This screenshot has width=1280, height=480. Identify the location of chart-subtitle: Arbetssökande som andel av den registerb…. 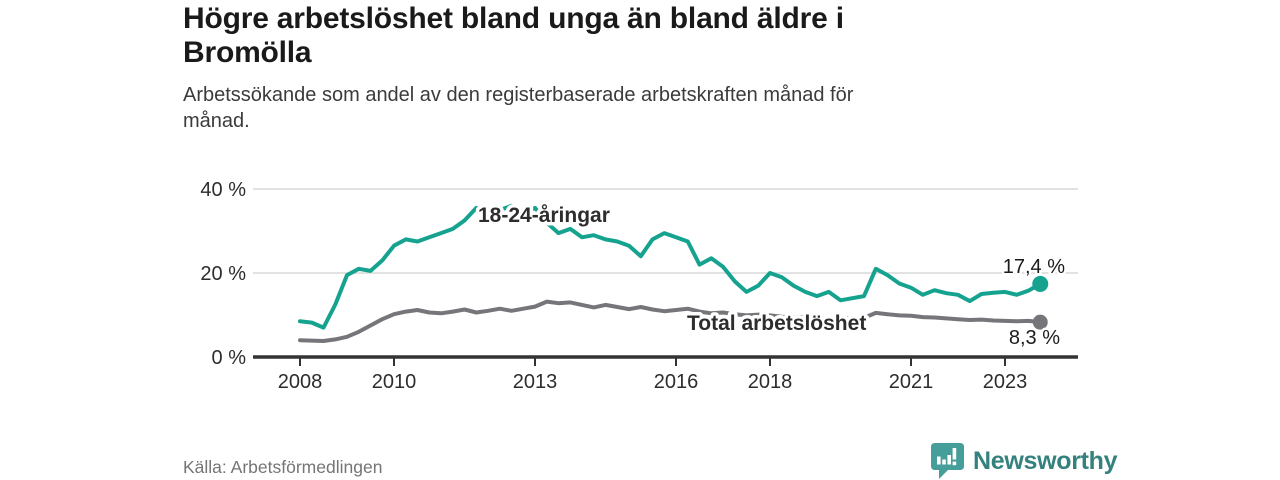
(518, 108).